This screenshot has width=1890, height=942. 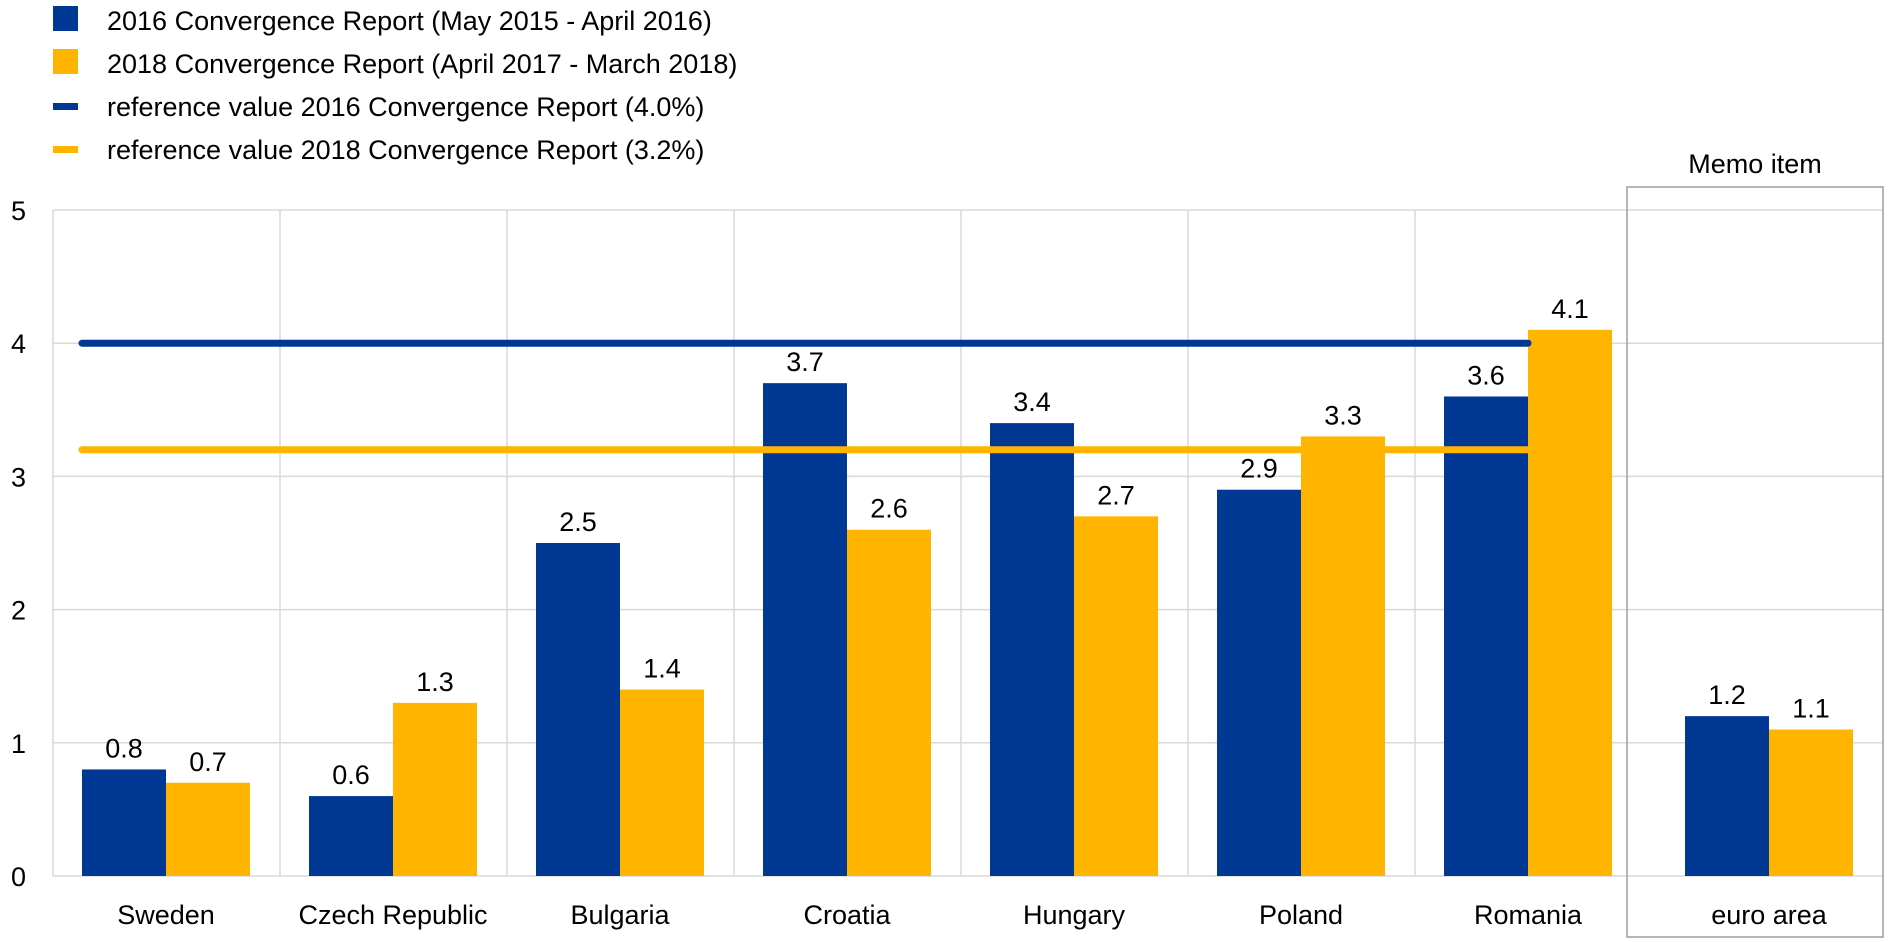 What do you see at coordinates (662, 669) in the screenshot?
I see `data-label-bulgaria-series-2: 1.4` at bounding box center [662, 669].